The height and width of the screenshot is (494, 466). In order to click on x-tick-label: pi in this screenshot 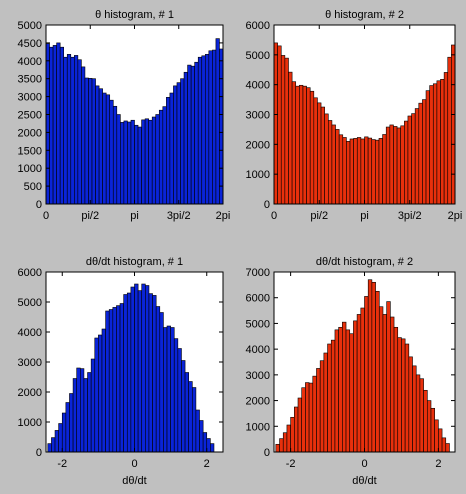, I will do `click(364, 216)`.